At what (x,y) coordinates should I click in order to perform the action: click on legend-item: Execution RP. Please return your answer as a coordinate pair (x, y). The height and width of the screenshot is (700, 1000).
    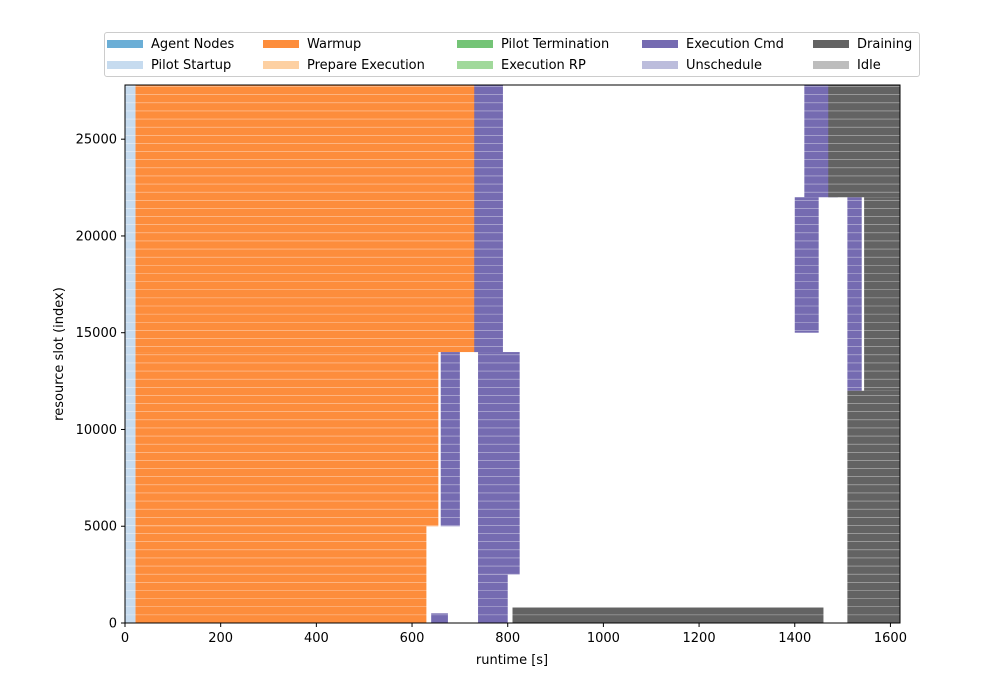
    Looking at the image, I should click on (521, 65).